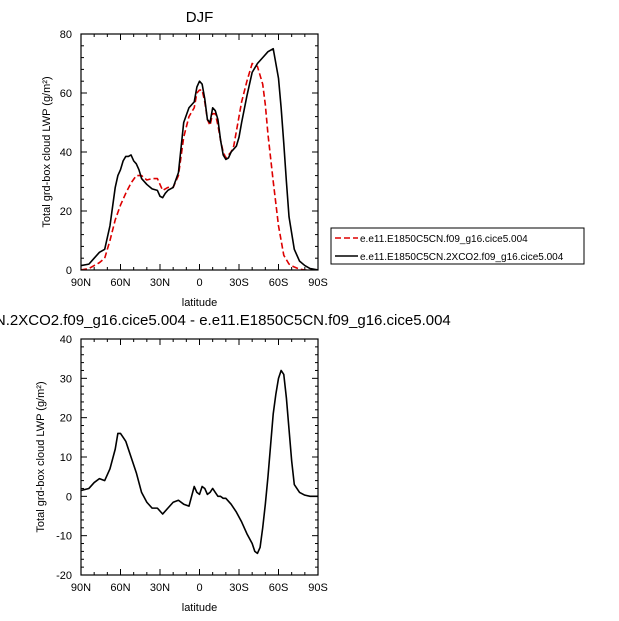  I want to click on y-tick-label: 10, so click(66, 458).